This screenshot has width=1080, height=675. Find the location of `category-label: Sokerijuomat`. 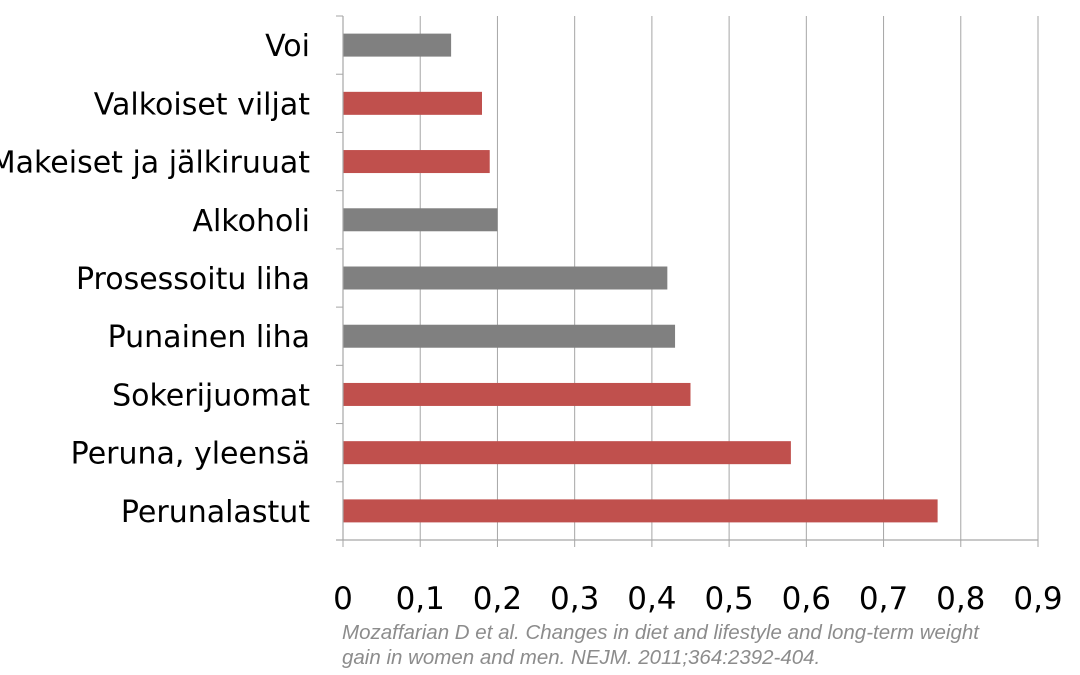

category-label: Sokerijuomat is located at coordinates (211, 395).